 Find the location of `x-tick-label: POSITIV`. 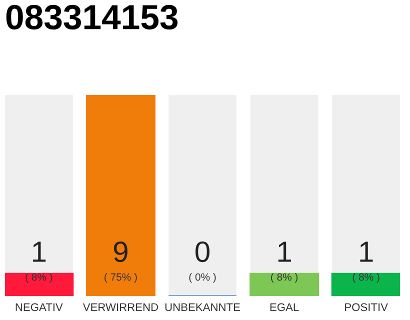

x-tick-label: POSITIV is located at coordinates (366, 307).